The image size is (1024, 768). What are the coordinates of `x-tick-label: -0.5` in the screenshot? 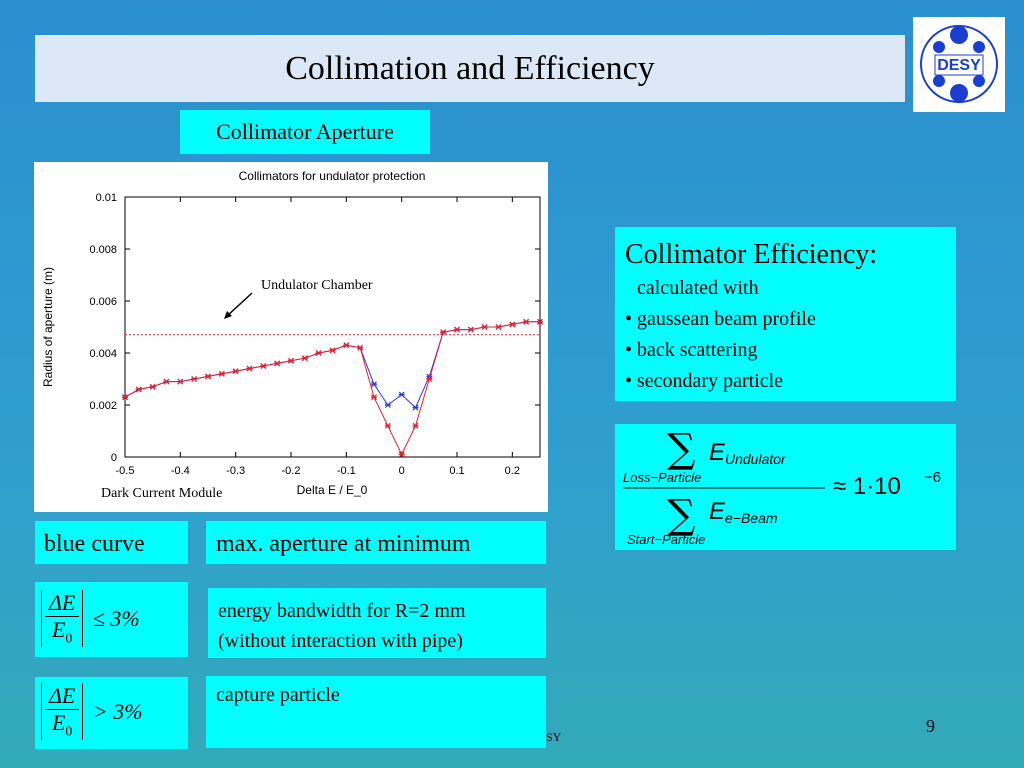 It's located at (125, 471).